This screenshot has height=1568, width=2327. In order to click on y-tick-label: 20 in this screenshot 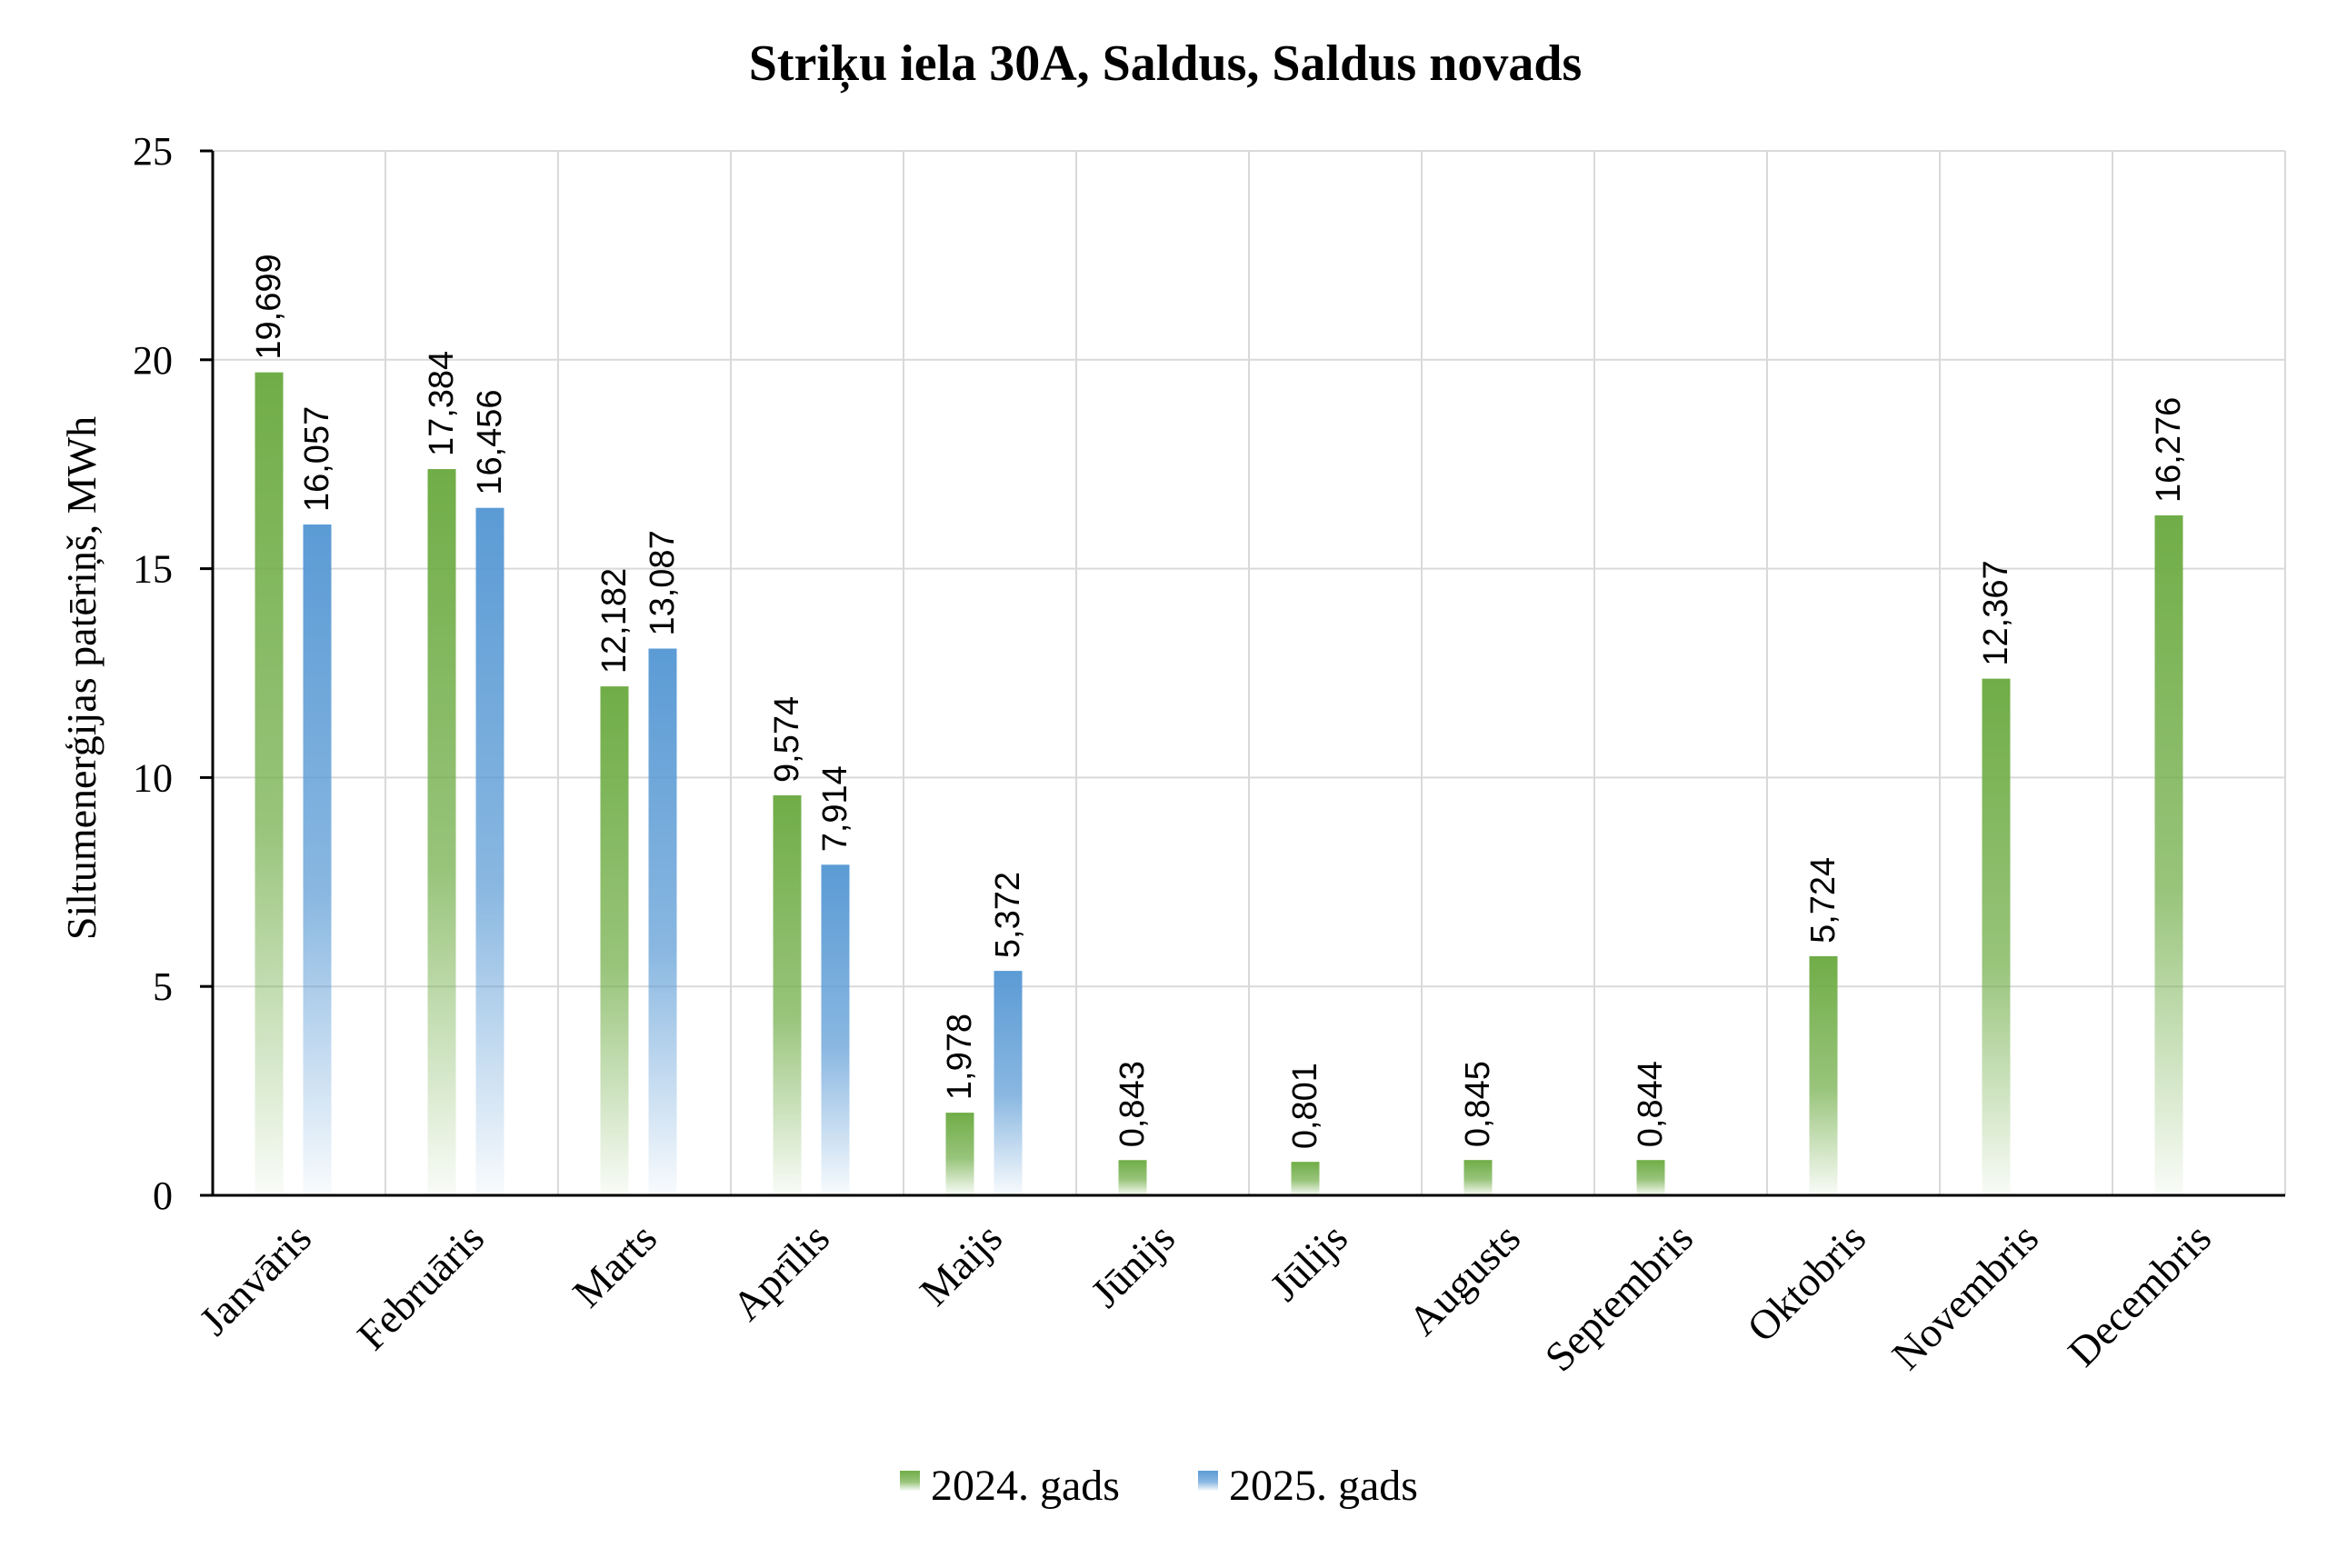, I will do `click(153, 361)`.